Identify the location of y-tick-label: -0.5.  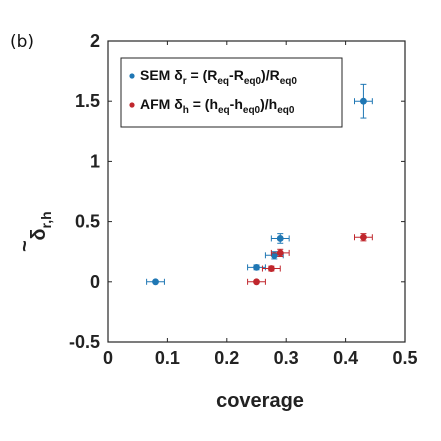
(84, 342).